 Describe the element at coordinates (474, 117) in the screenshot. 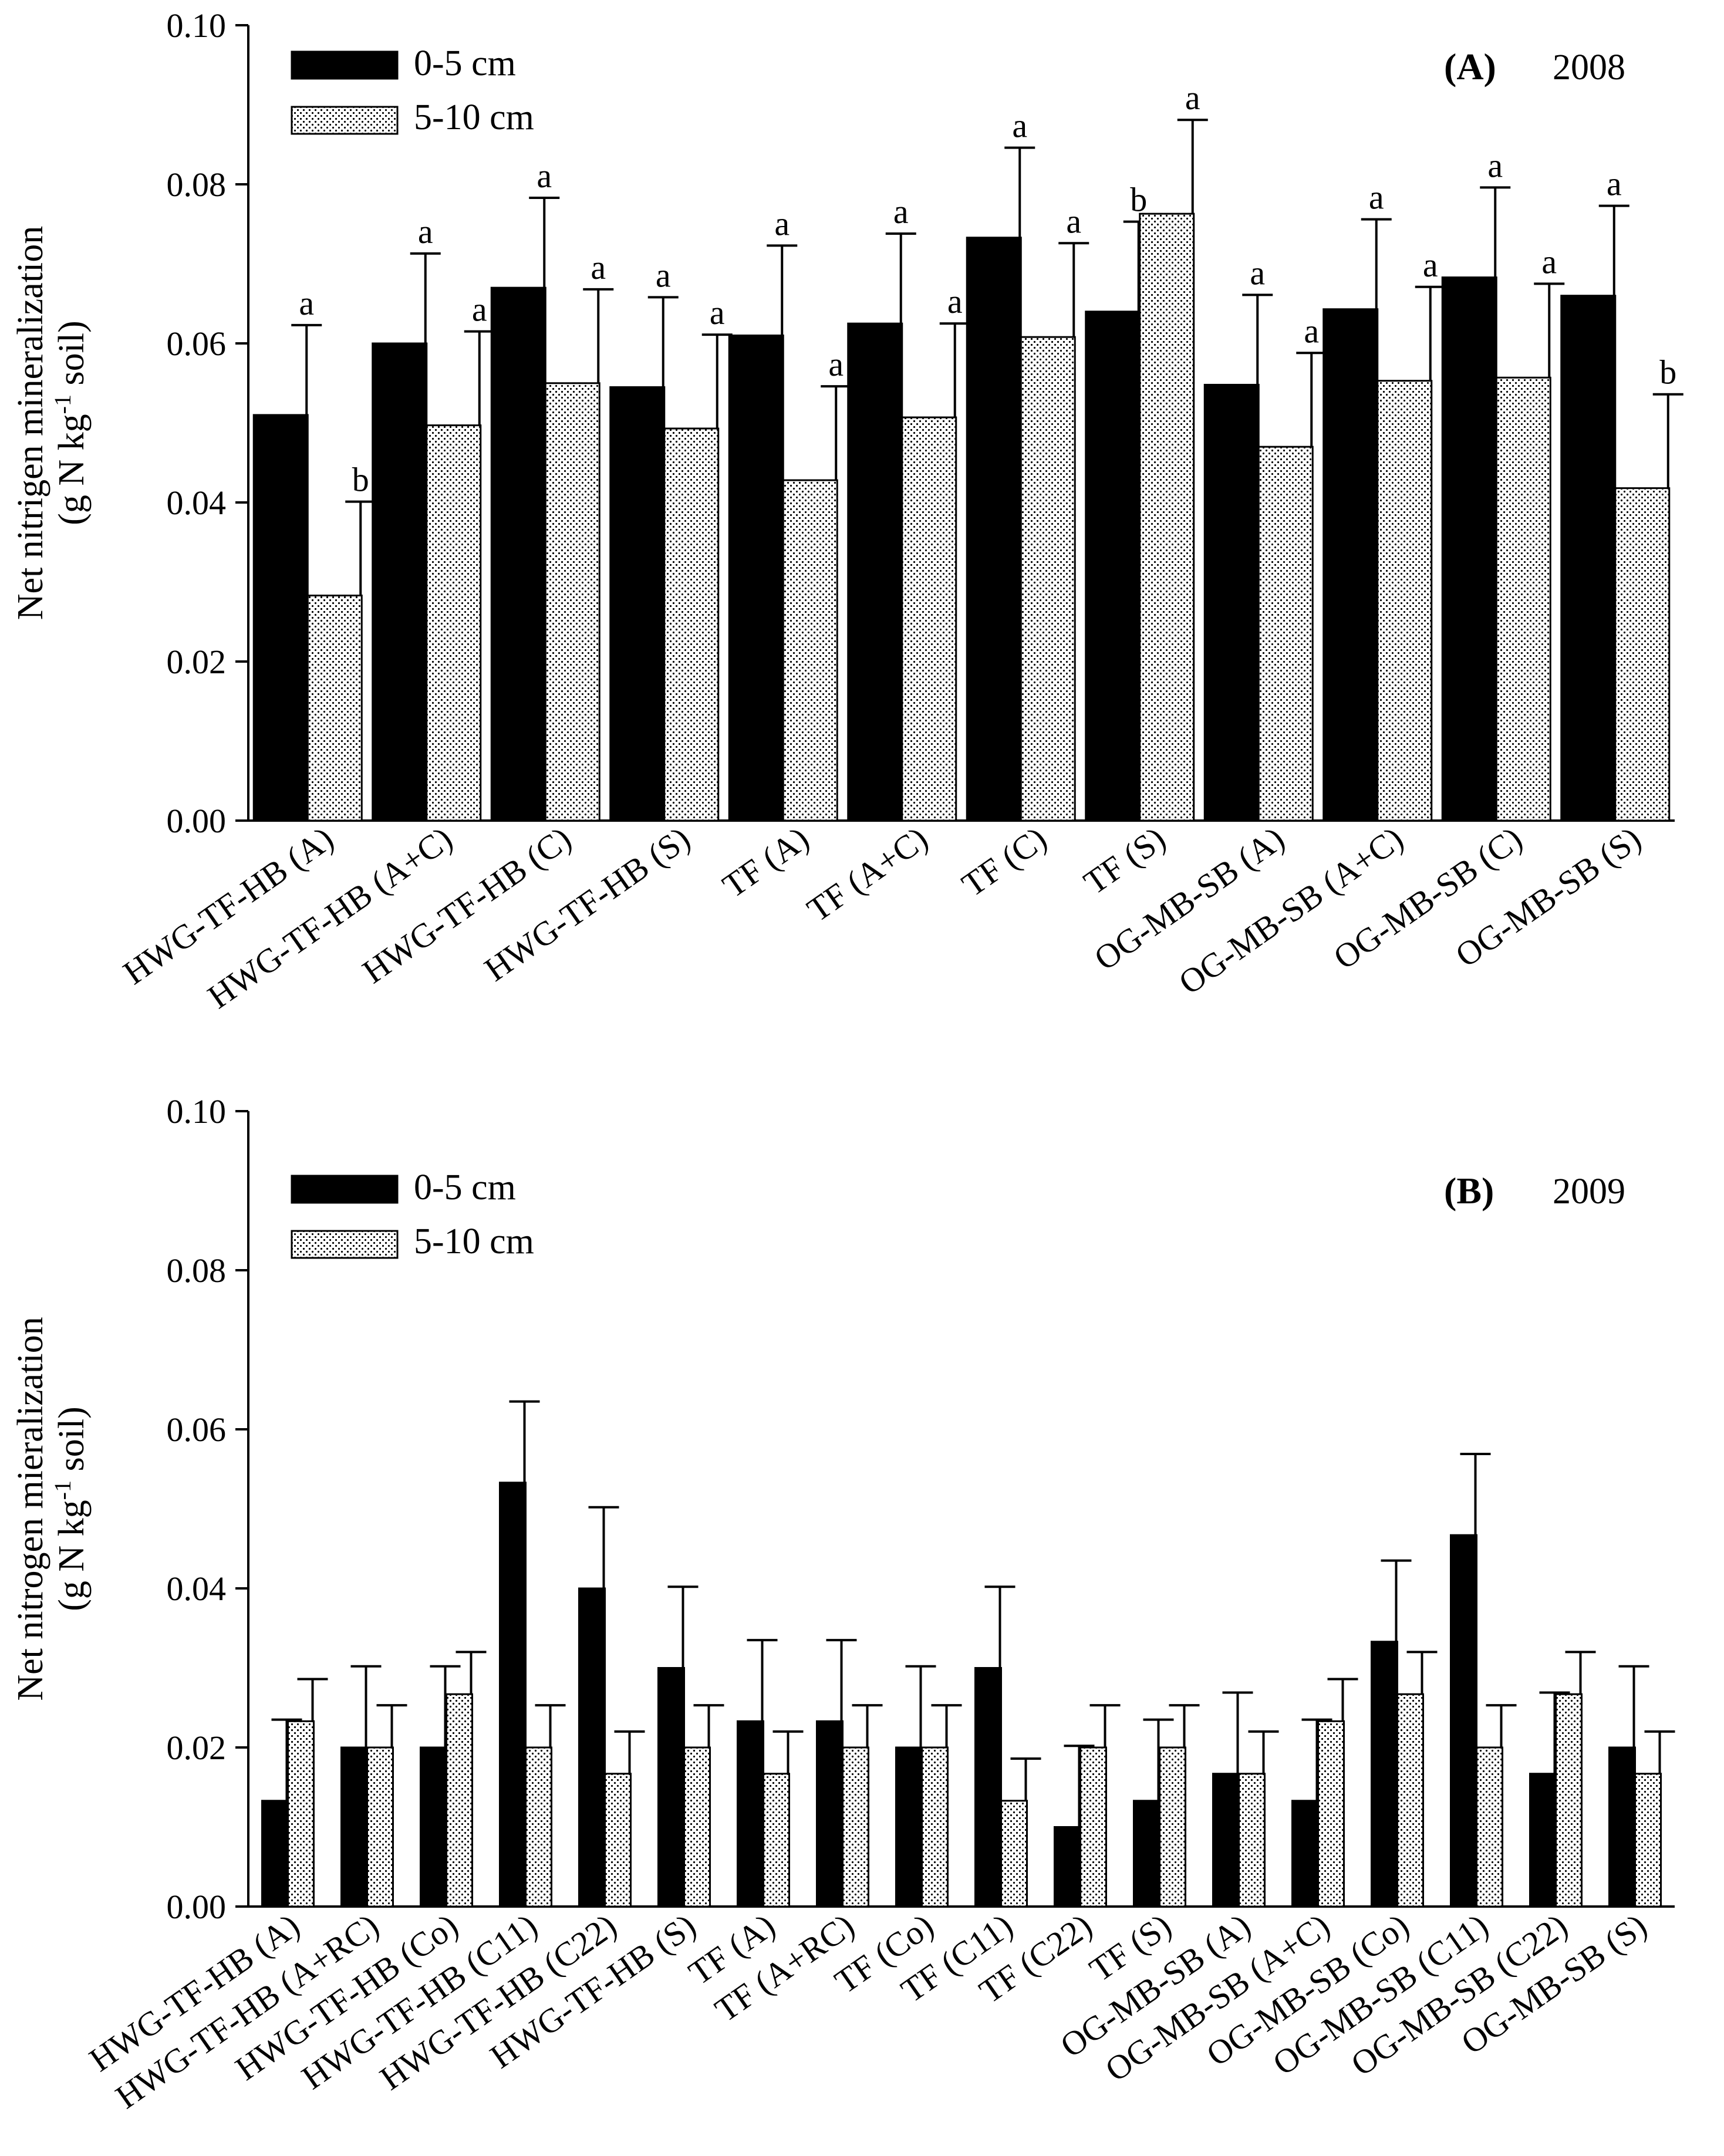

I see `panel-a-legend-label-5-10cm: 5-10 cm` at that location.